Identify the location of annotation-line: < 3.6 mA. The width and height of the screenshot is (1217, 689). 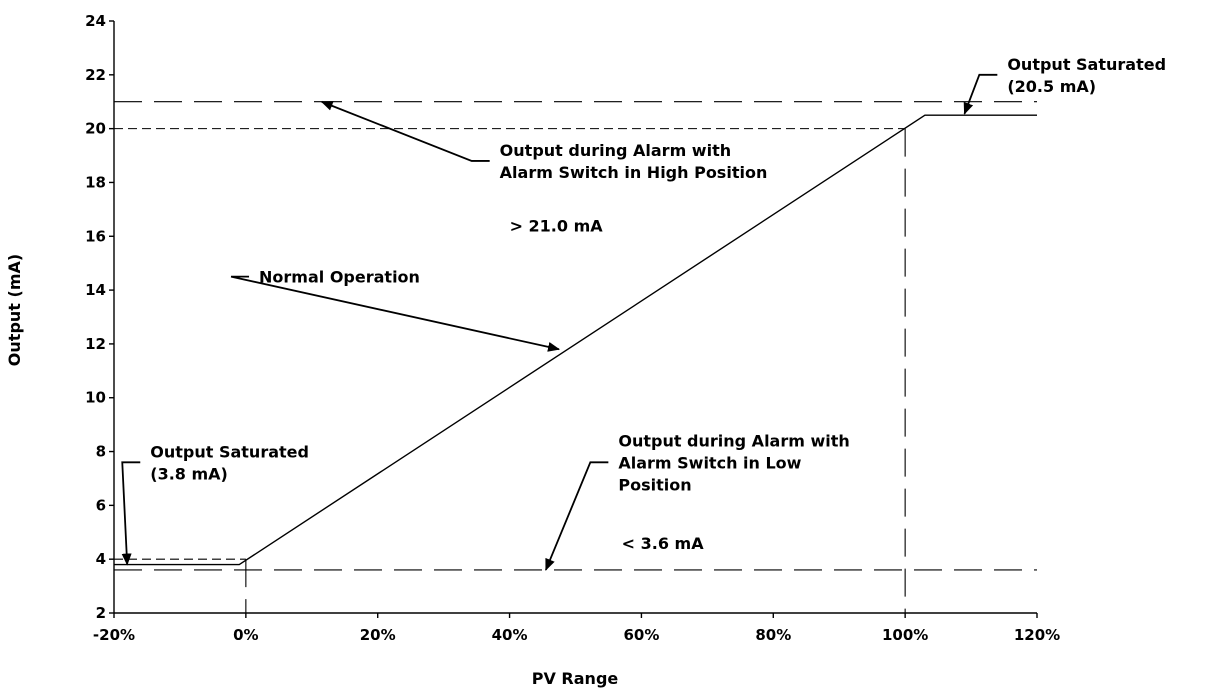
(663, 543).